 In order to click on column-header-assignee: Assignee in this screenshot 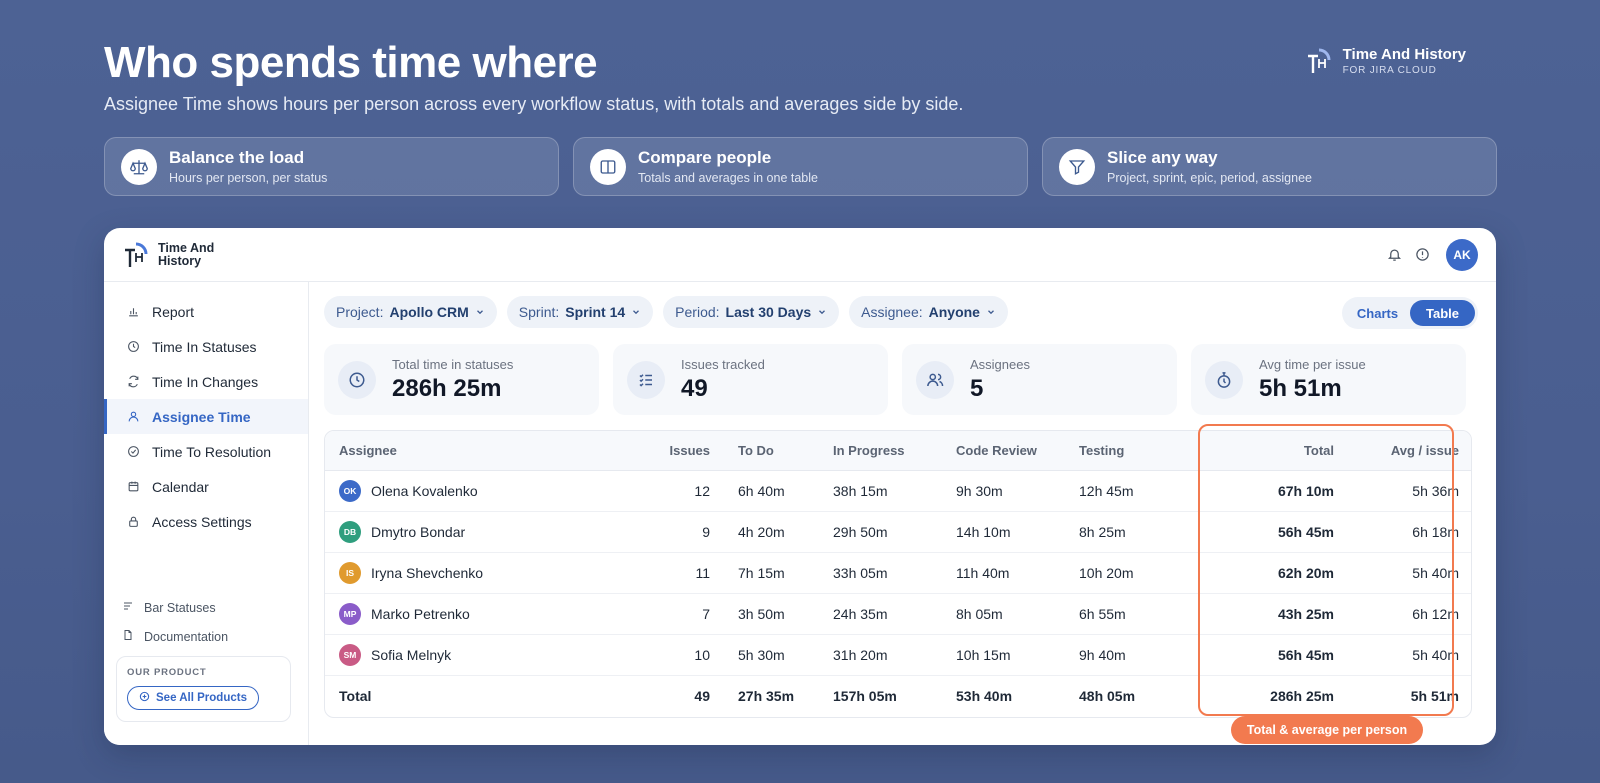, I will do `click(485, 451)`.